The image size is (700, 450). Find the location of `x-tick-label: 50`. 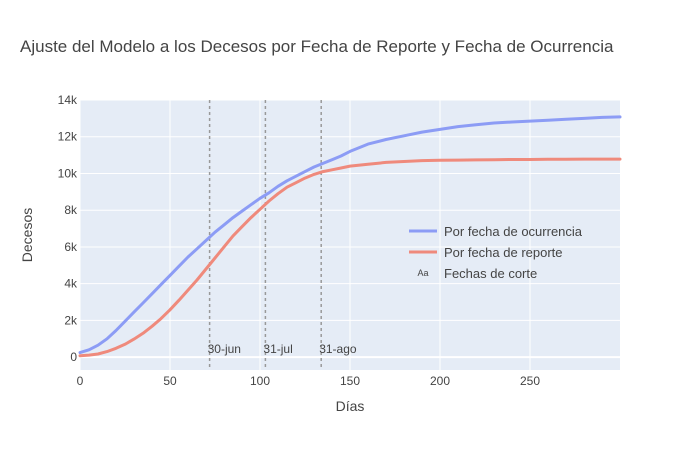

x-tick-label: 50 is located at coordinates (170, 381).